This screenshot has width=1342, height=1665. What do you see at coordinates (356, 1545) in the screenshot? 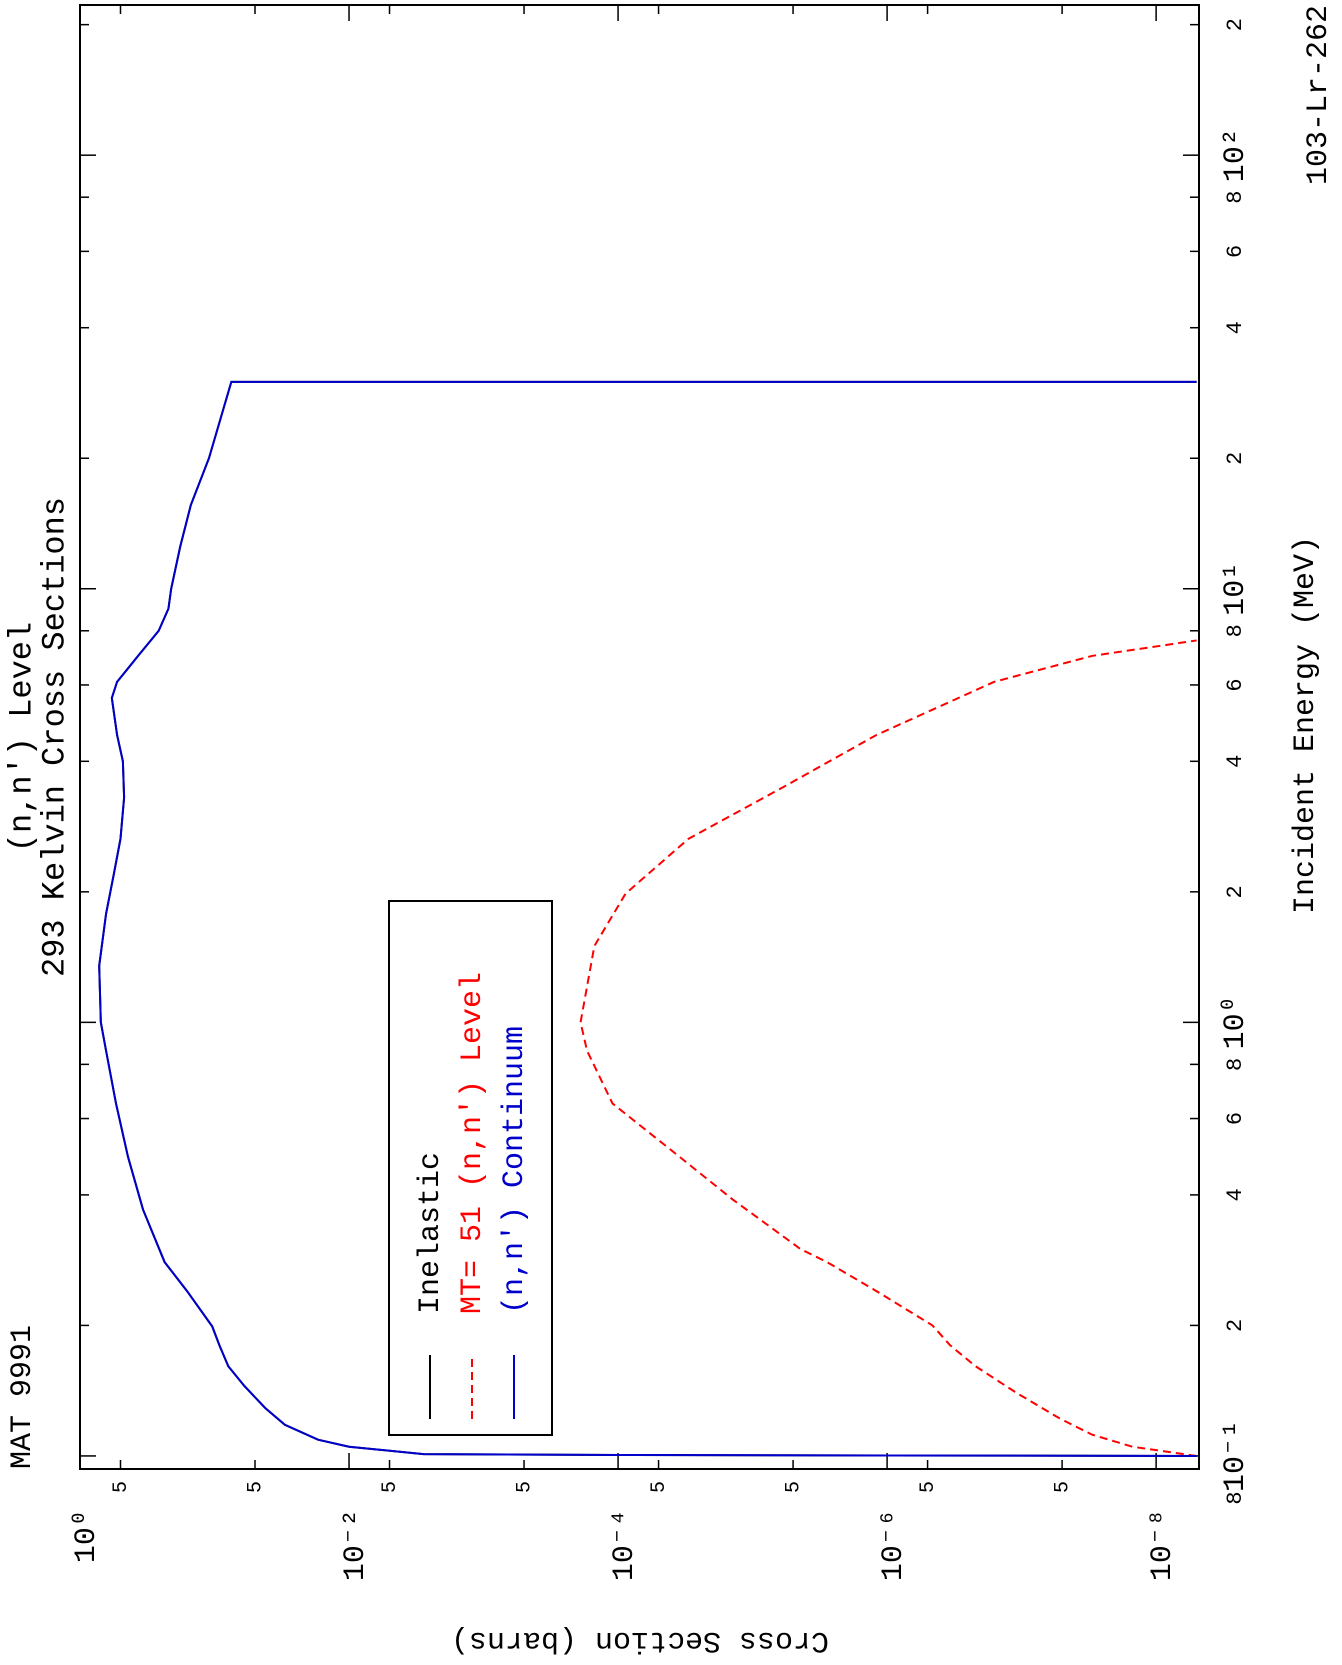
I see `y-tick-label: 10⁻²` at bounding box center [356, 1545].